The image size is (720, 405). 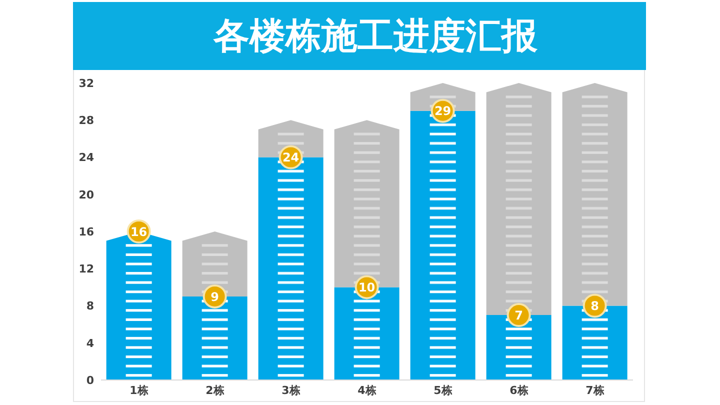 What do you see at coordinates (214, 297) in the screenshot?
I see `data-label: 9` at bounding box center [214, 297].